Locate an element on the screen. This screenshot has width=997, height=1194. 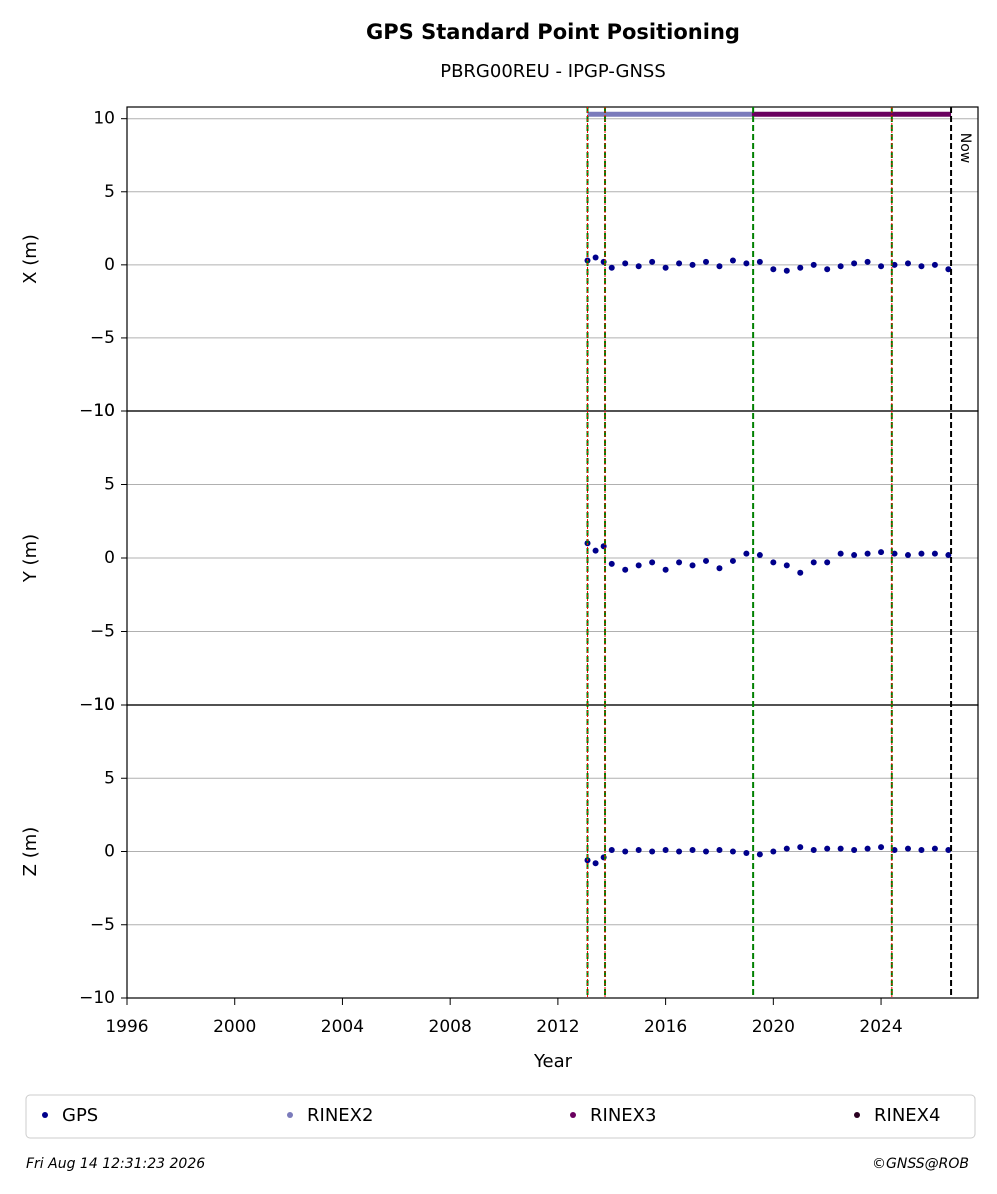
x-tick-label: 2012 is located at coordinates (557, 1027).